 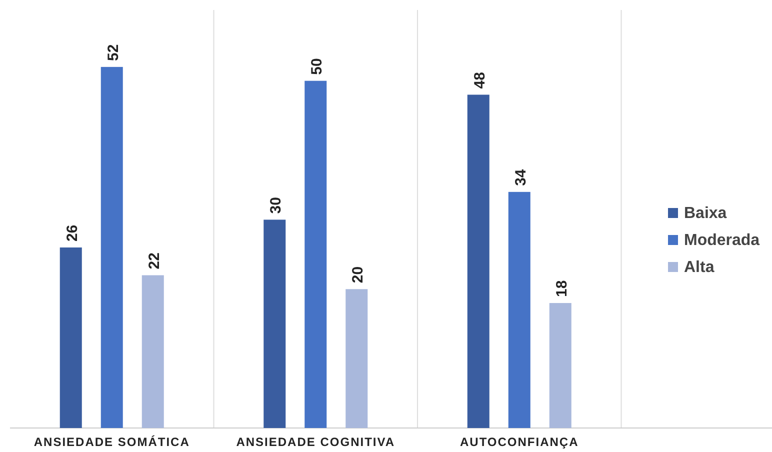 I want to click on data-label: 22, so click(x=154, y=261).